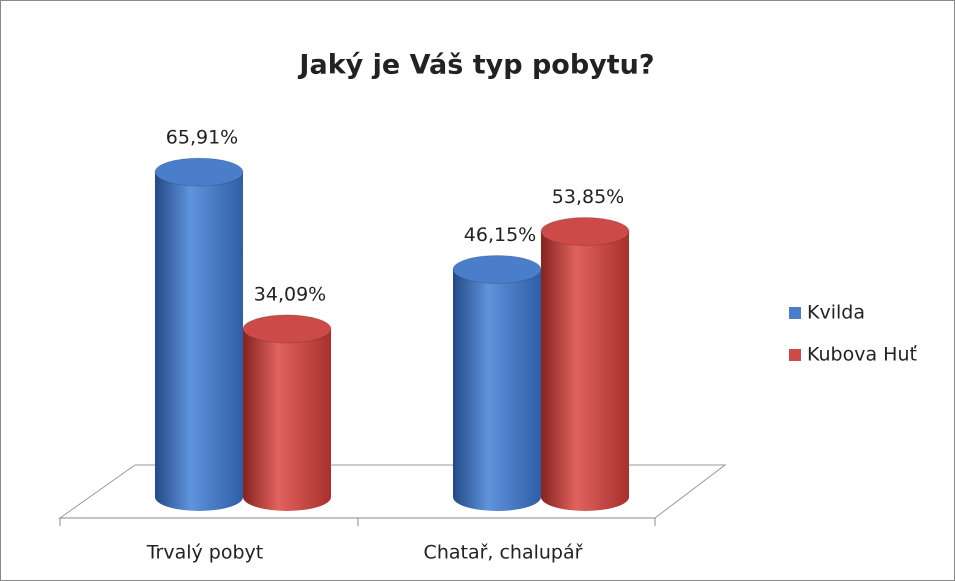 The image size is (955, 581). I want to click on data-label: 46,15%, so click(500, 235).